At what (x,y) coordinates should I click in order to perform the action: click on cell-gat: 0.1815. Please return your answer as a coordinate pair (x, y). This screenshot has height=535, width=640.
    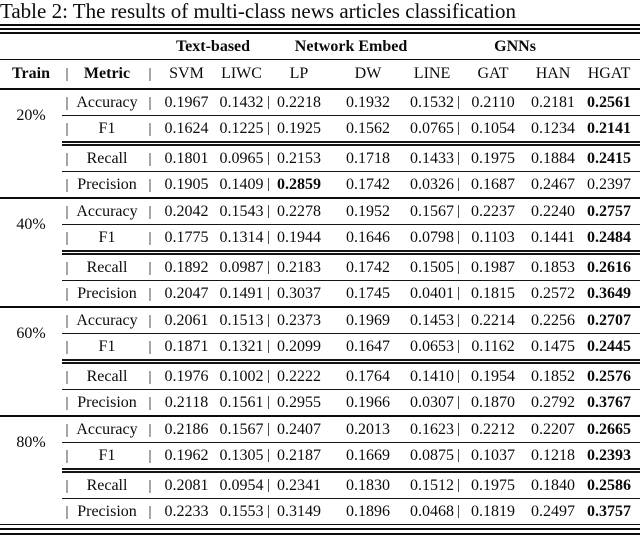
    Looking at the image, I should click on (493, 294).